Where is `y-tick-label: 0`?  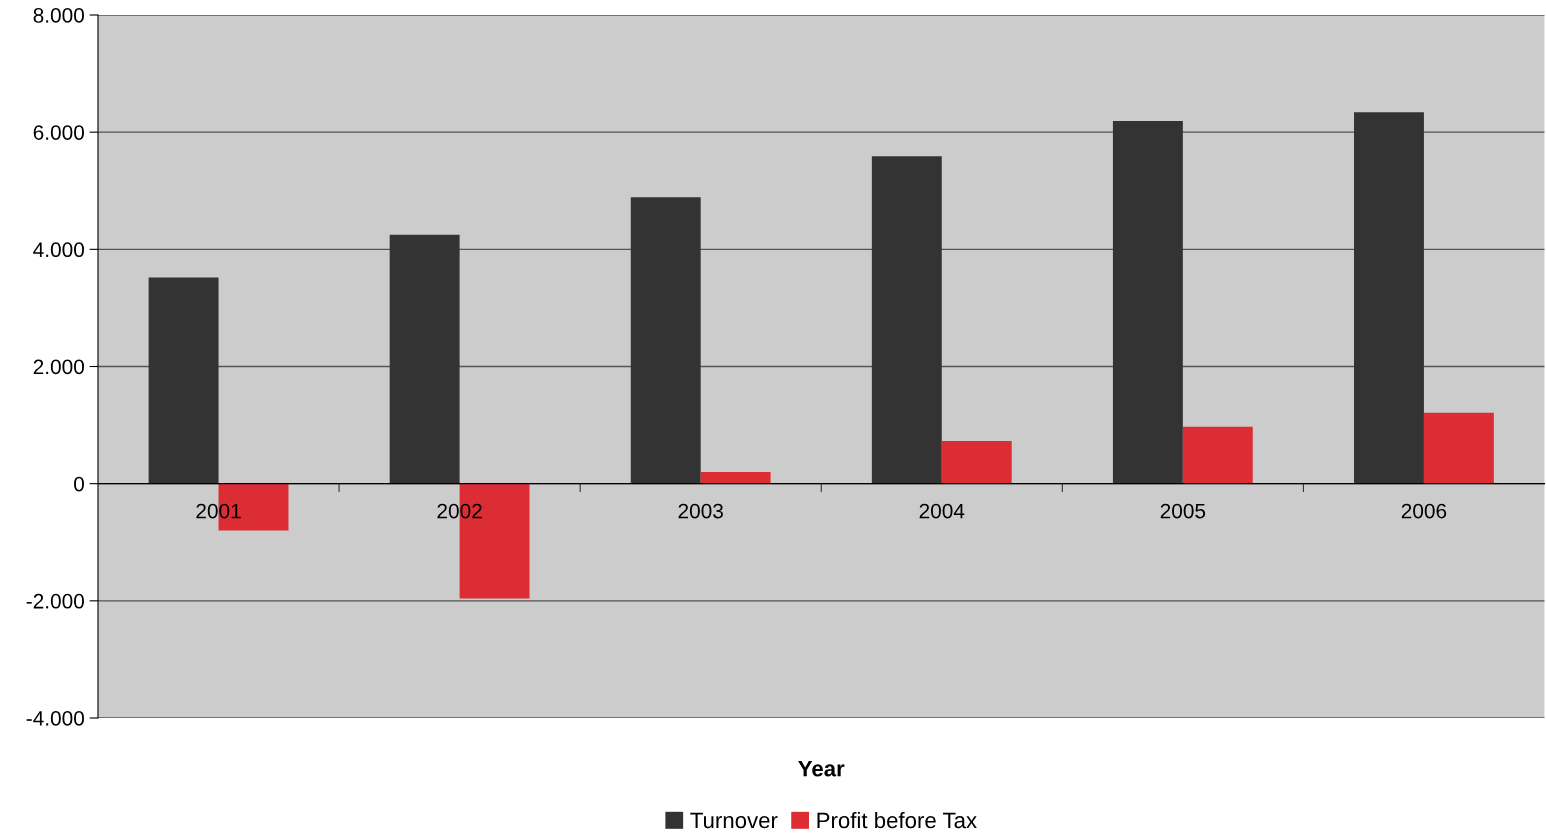 y-tick-label: 0 is located at coordinates (79, 484).